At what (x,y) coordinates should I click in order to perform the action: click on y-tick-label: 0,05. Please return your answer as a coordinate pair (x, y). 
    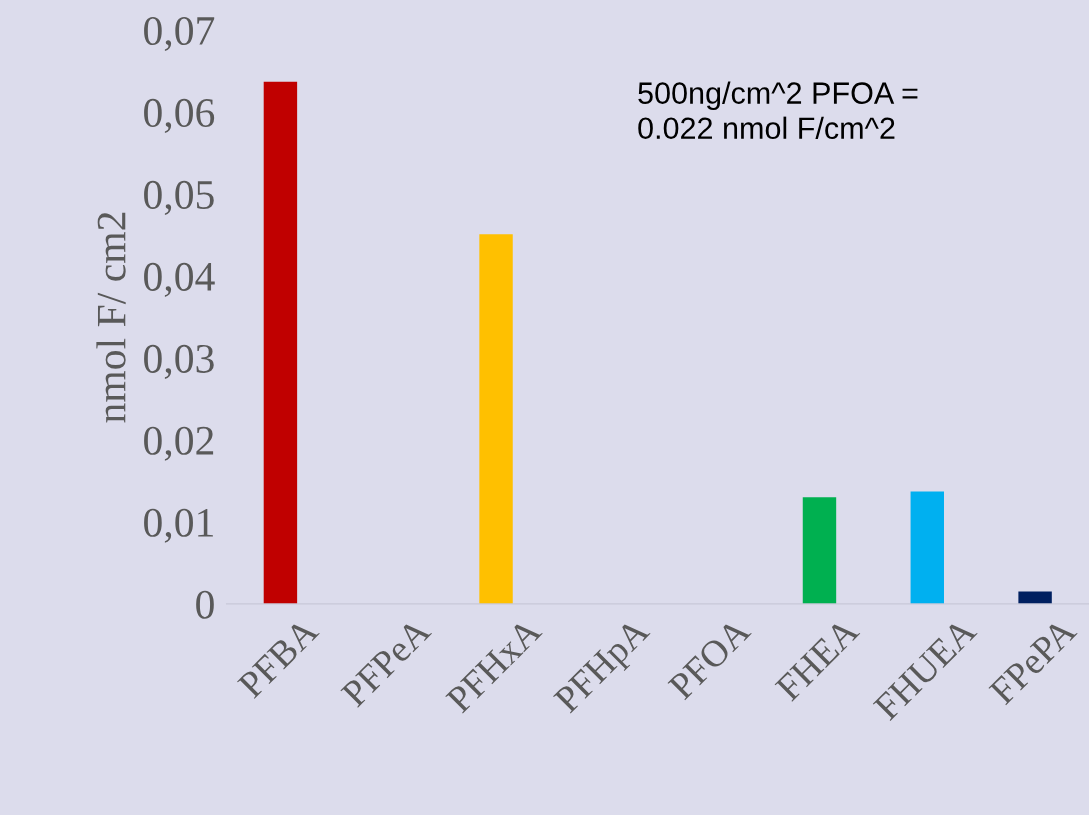
    Looking at the image, I should click on (179, 197).